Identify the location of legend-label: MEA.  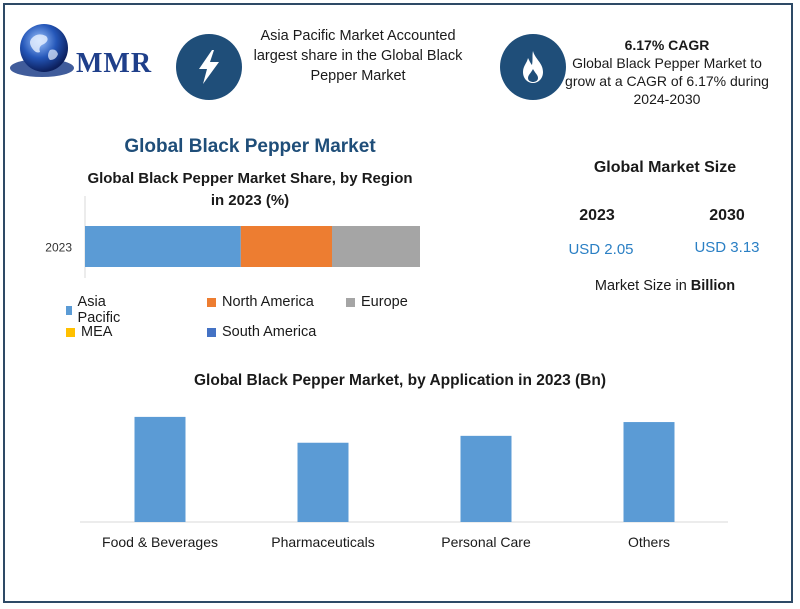
(97, 332).